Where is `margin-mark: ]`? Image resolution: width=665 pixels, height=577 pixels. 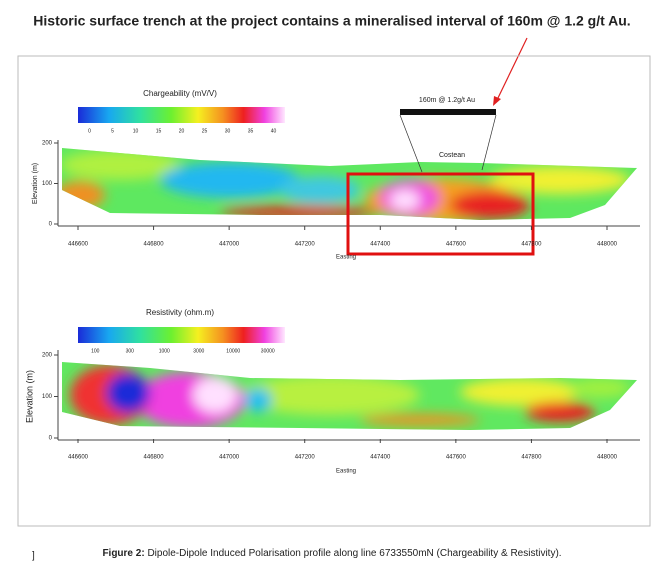 margin-mark: ] is located at coordinates (33, 556).